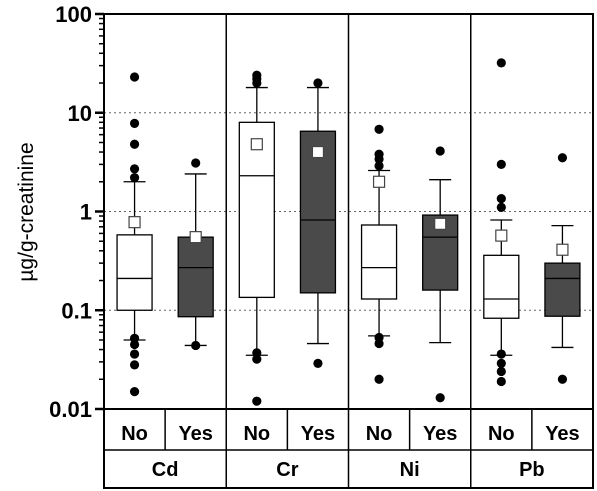 This screenshot has height=491, width=597. I want to click on box-ni-no, so click(379, 254).